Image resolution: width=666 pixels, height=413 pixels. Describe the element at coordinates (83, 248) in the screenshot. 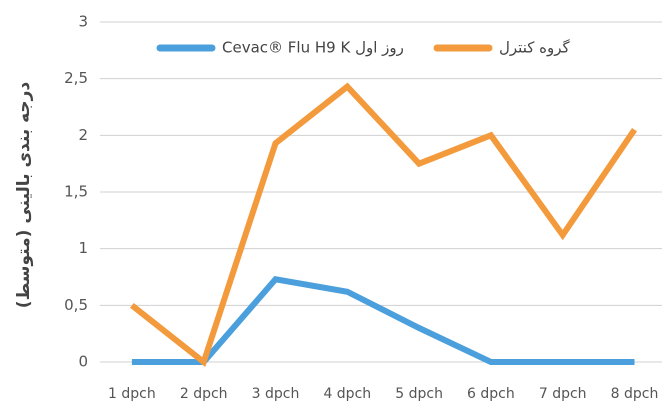

I see `y-tick-label: 1` at that location.